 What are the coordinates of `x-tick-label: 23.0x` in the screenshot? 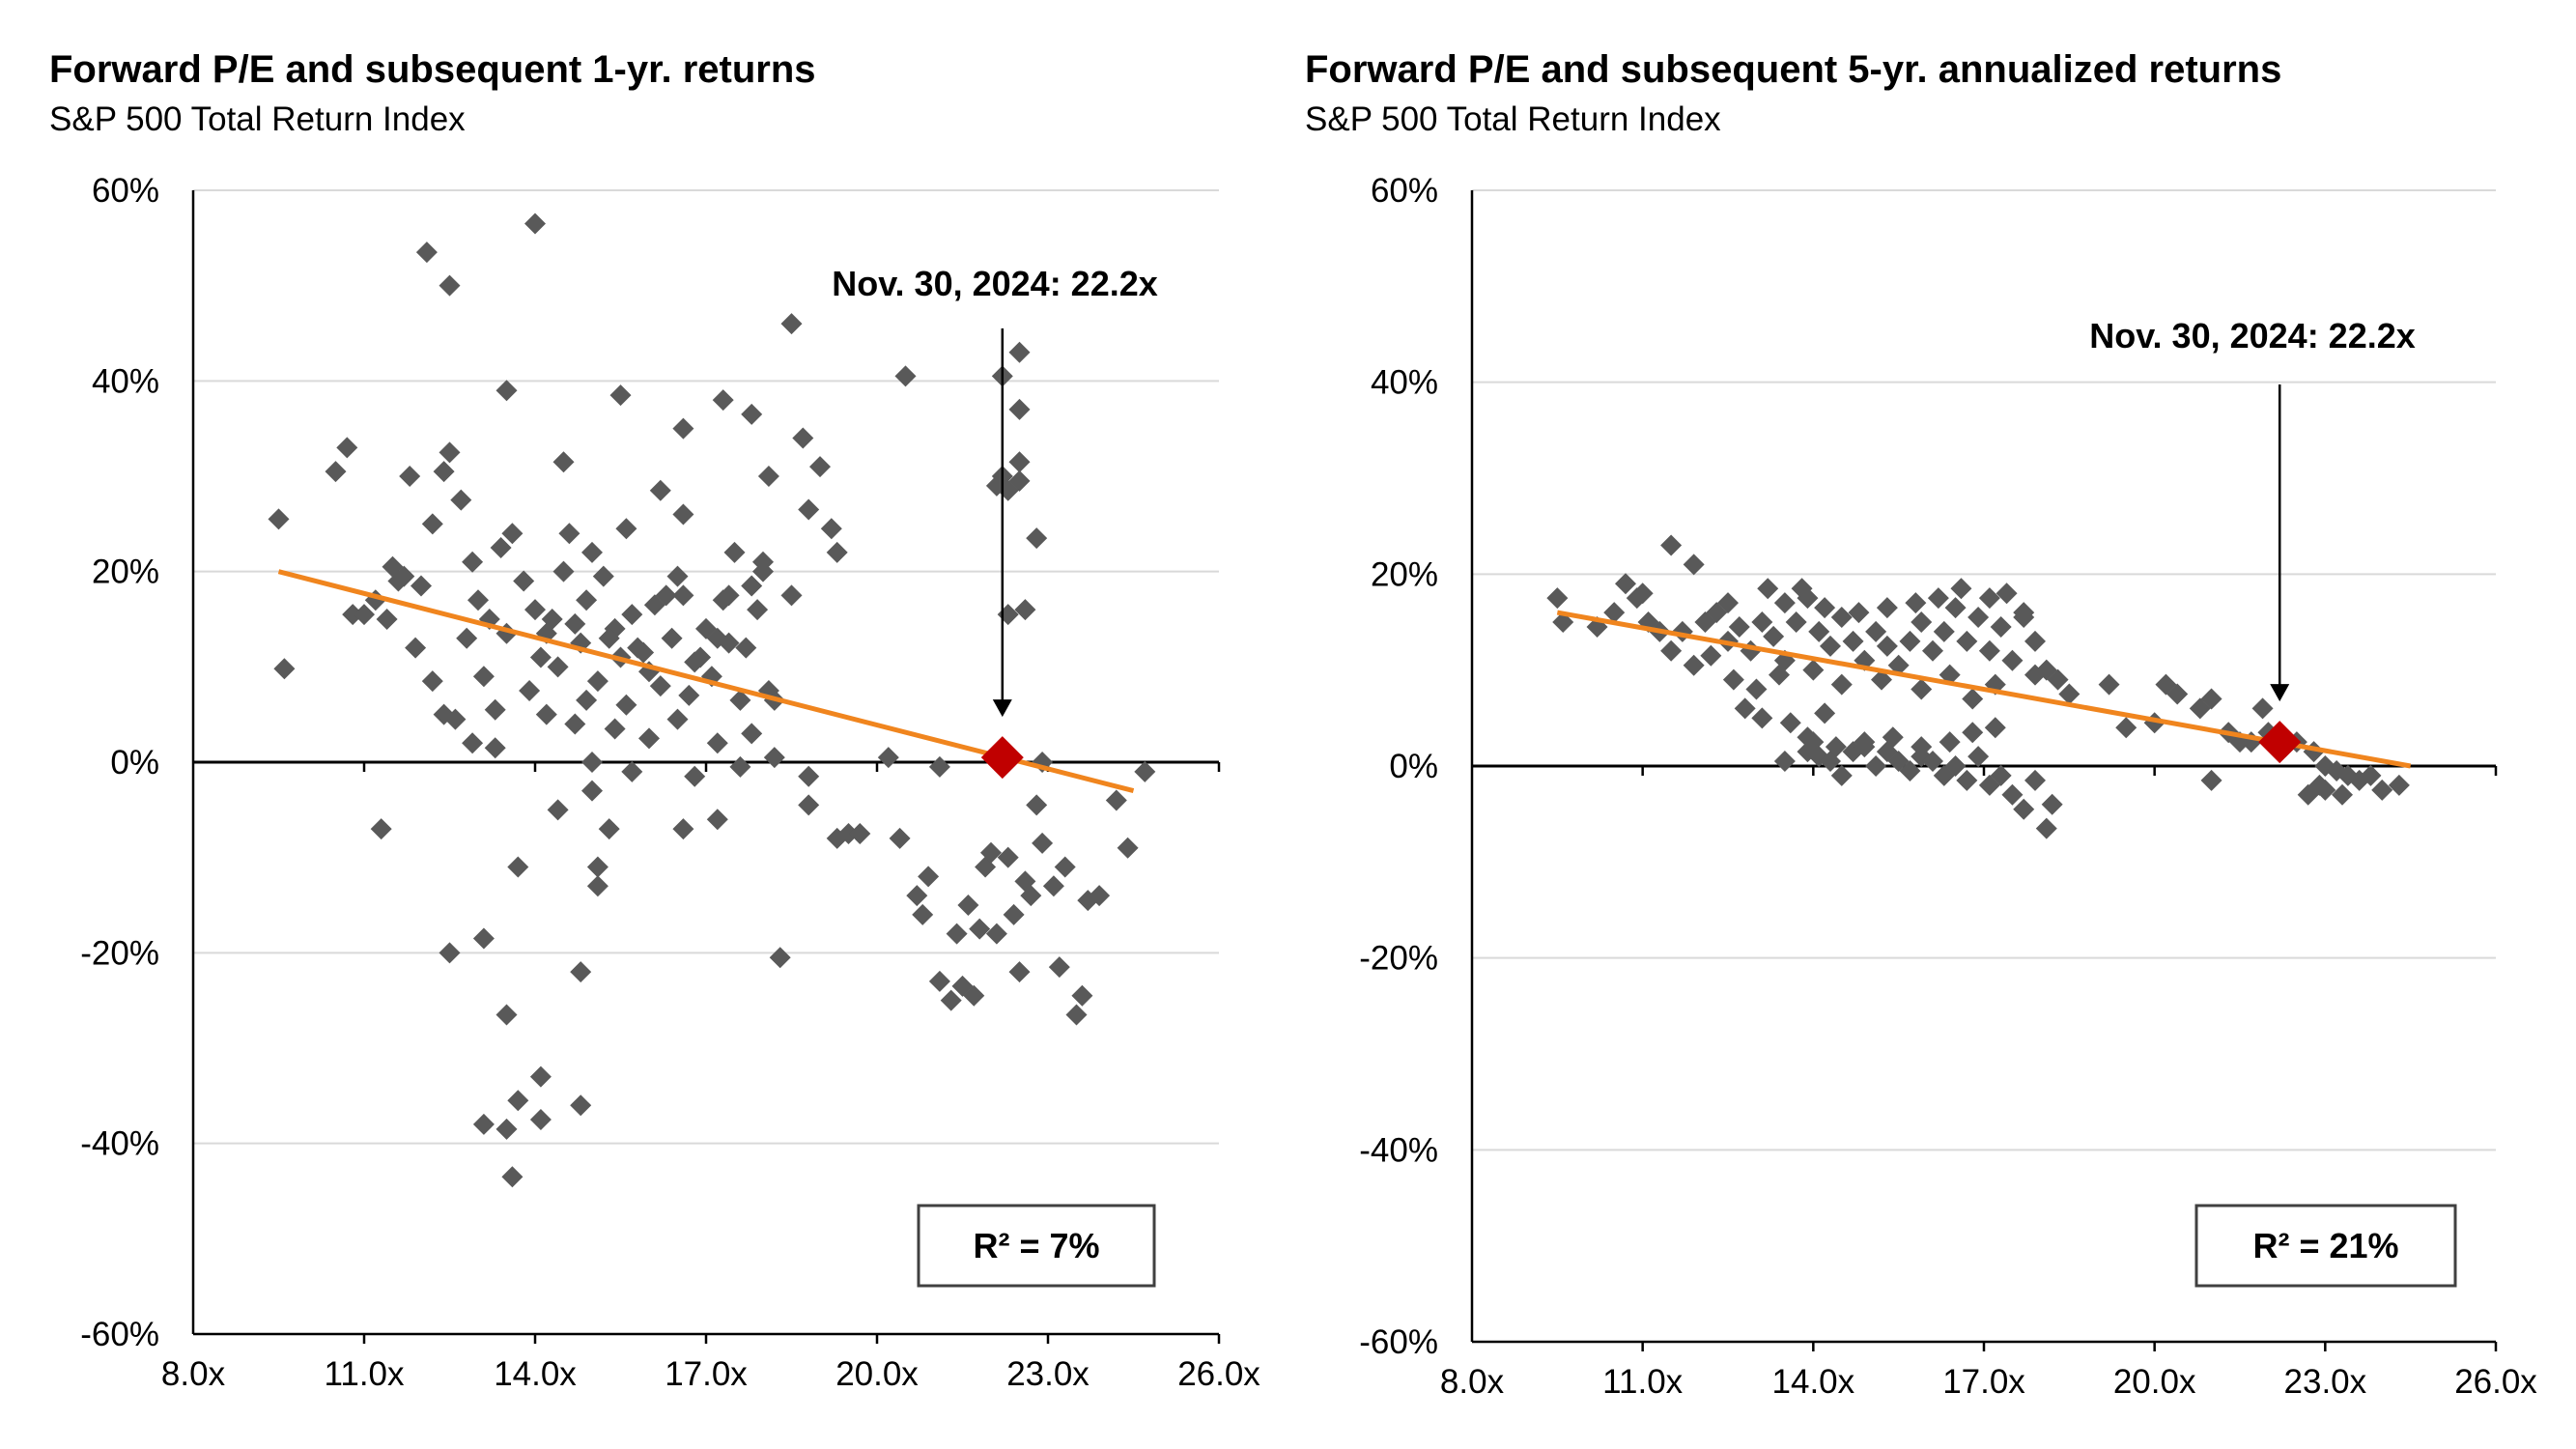 It's located at (2325, 1382).